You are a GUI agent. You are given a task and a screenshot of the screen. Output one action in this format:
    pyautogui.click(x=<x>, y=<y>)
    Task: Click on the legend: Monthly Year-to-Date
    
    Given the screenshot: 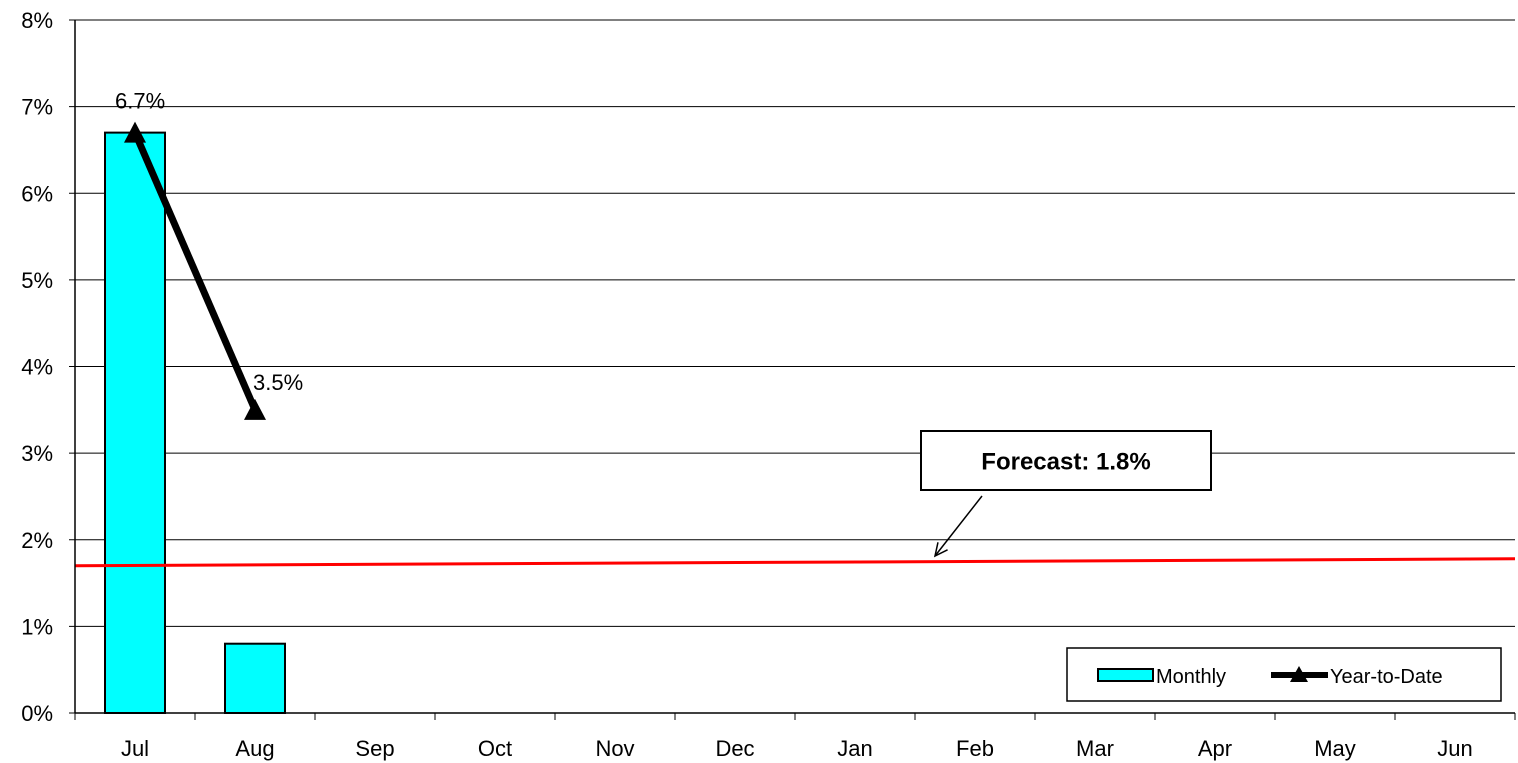 What is the action you would take?
    pyautogui.click(x=1284, y=674)
    